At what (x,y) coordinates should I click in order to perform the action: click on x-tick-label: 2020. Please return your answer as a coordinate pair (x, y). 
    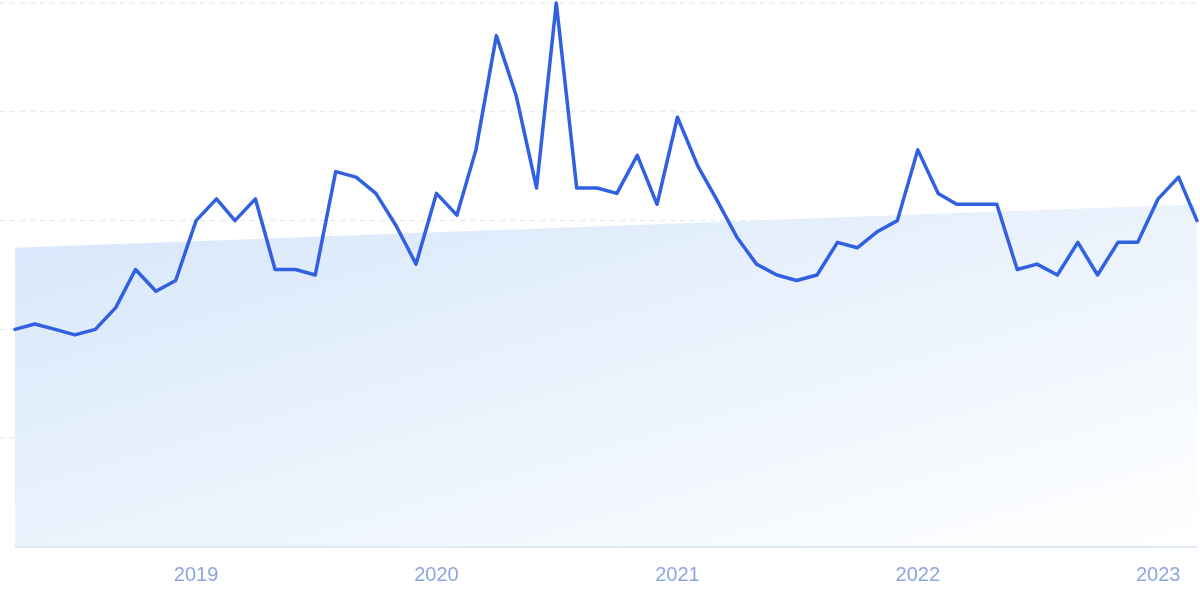
    Looking at the image, I should click on (436, 574).